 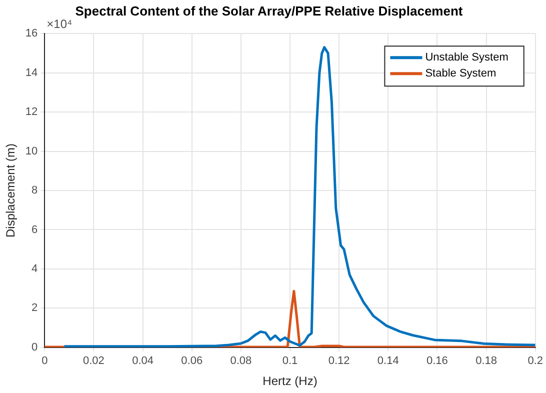 I want to click on x-tick-label: 0.12, so click(x=339, y=361).